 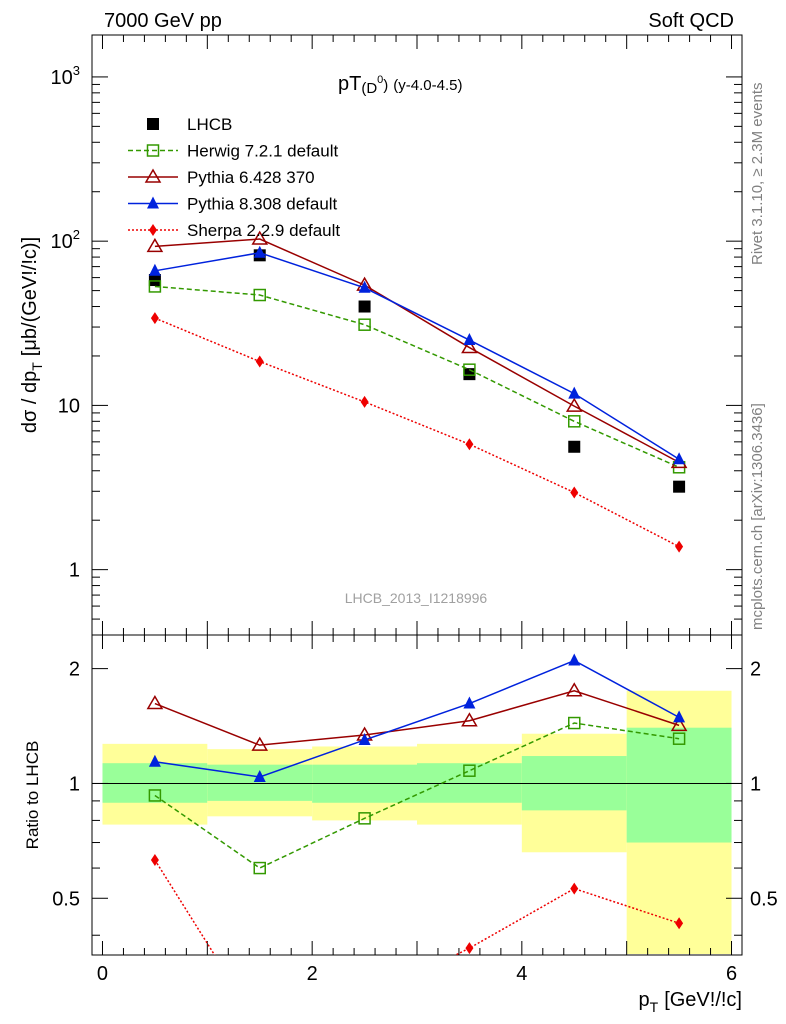 What do you see at coordinates (66, 899) in the screenshot?
I see `ratio-y-tick-label-left-0: 0.5` at bounding box center [66, 899].